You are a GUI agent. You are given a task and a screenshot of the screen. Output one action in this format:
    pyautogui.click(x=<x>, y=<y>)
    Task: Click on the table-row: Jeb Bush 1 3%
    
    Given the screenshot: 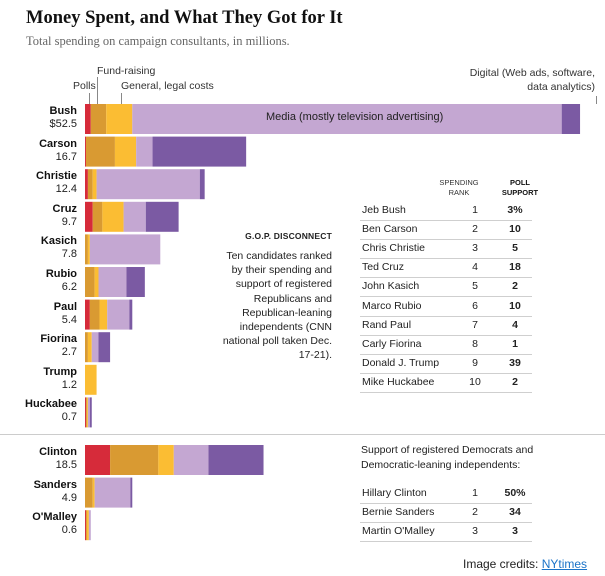 What is the action you would take?
    pyautogui.click(x=446, y=211)
    